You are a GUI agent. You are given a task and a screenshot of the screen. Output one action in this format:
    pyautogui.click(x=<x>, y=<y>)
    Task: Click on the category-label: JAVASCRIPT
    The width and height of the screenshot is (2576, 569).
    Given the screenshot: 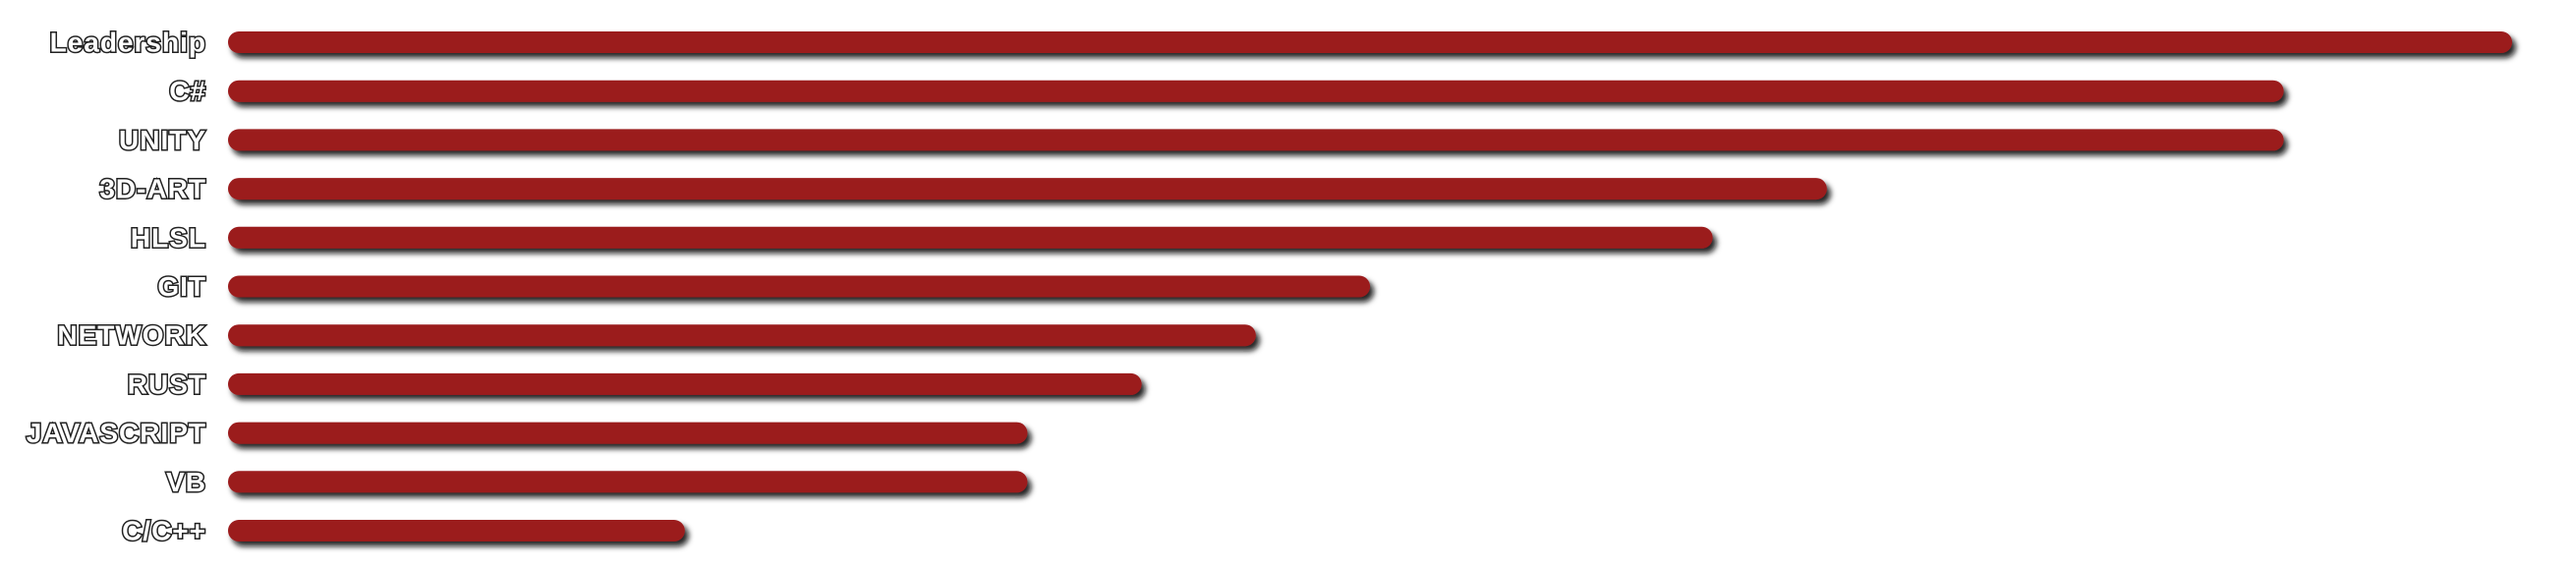 What is the action you would take?
    pyautogui.click(x=116, y=433)
    